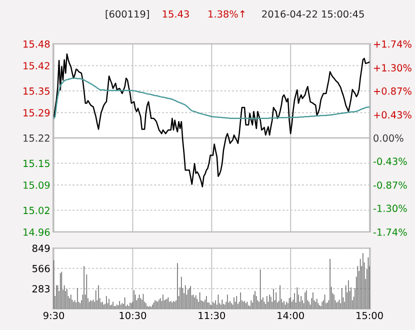 This screenshot has height=330, width=415. Describe the element at coordinates (37, 232) in the screenshot. I see `y-tick-label: 14.96` at that location.